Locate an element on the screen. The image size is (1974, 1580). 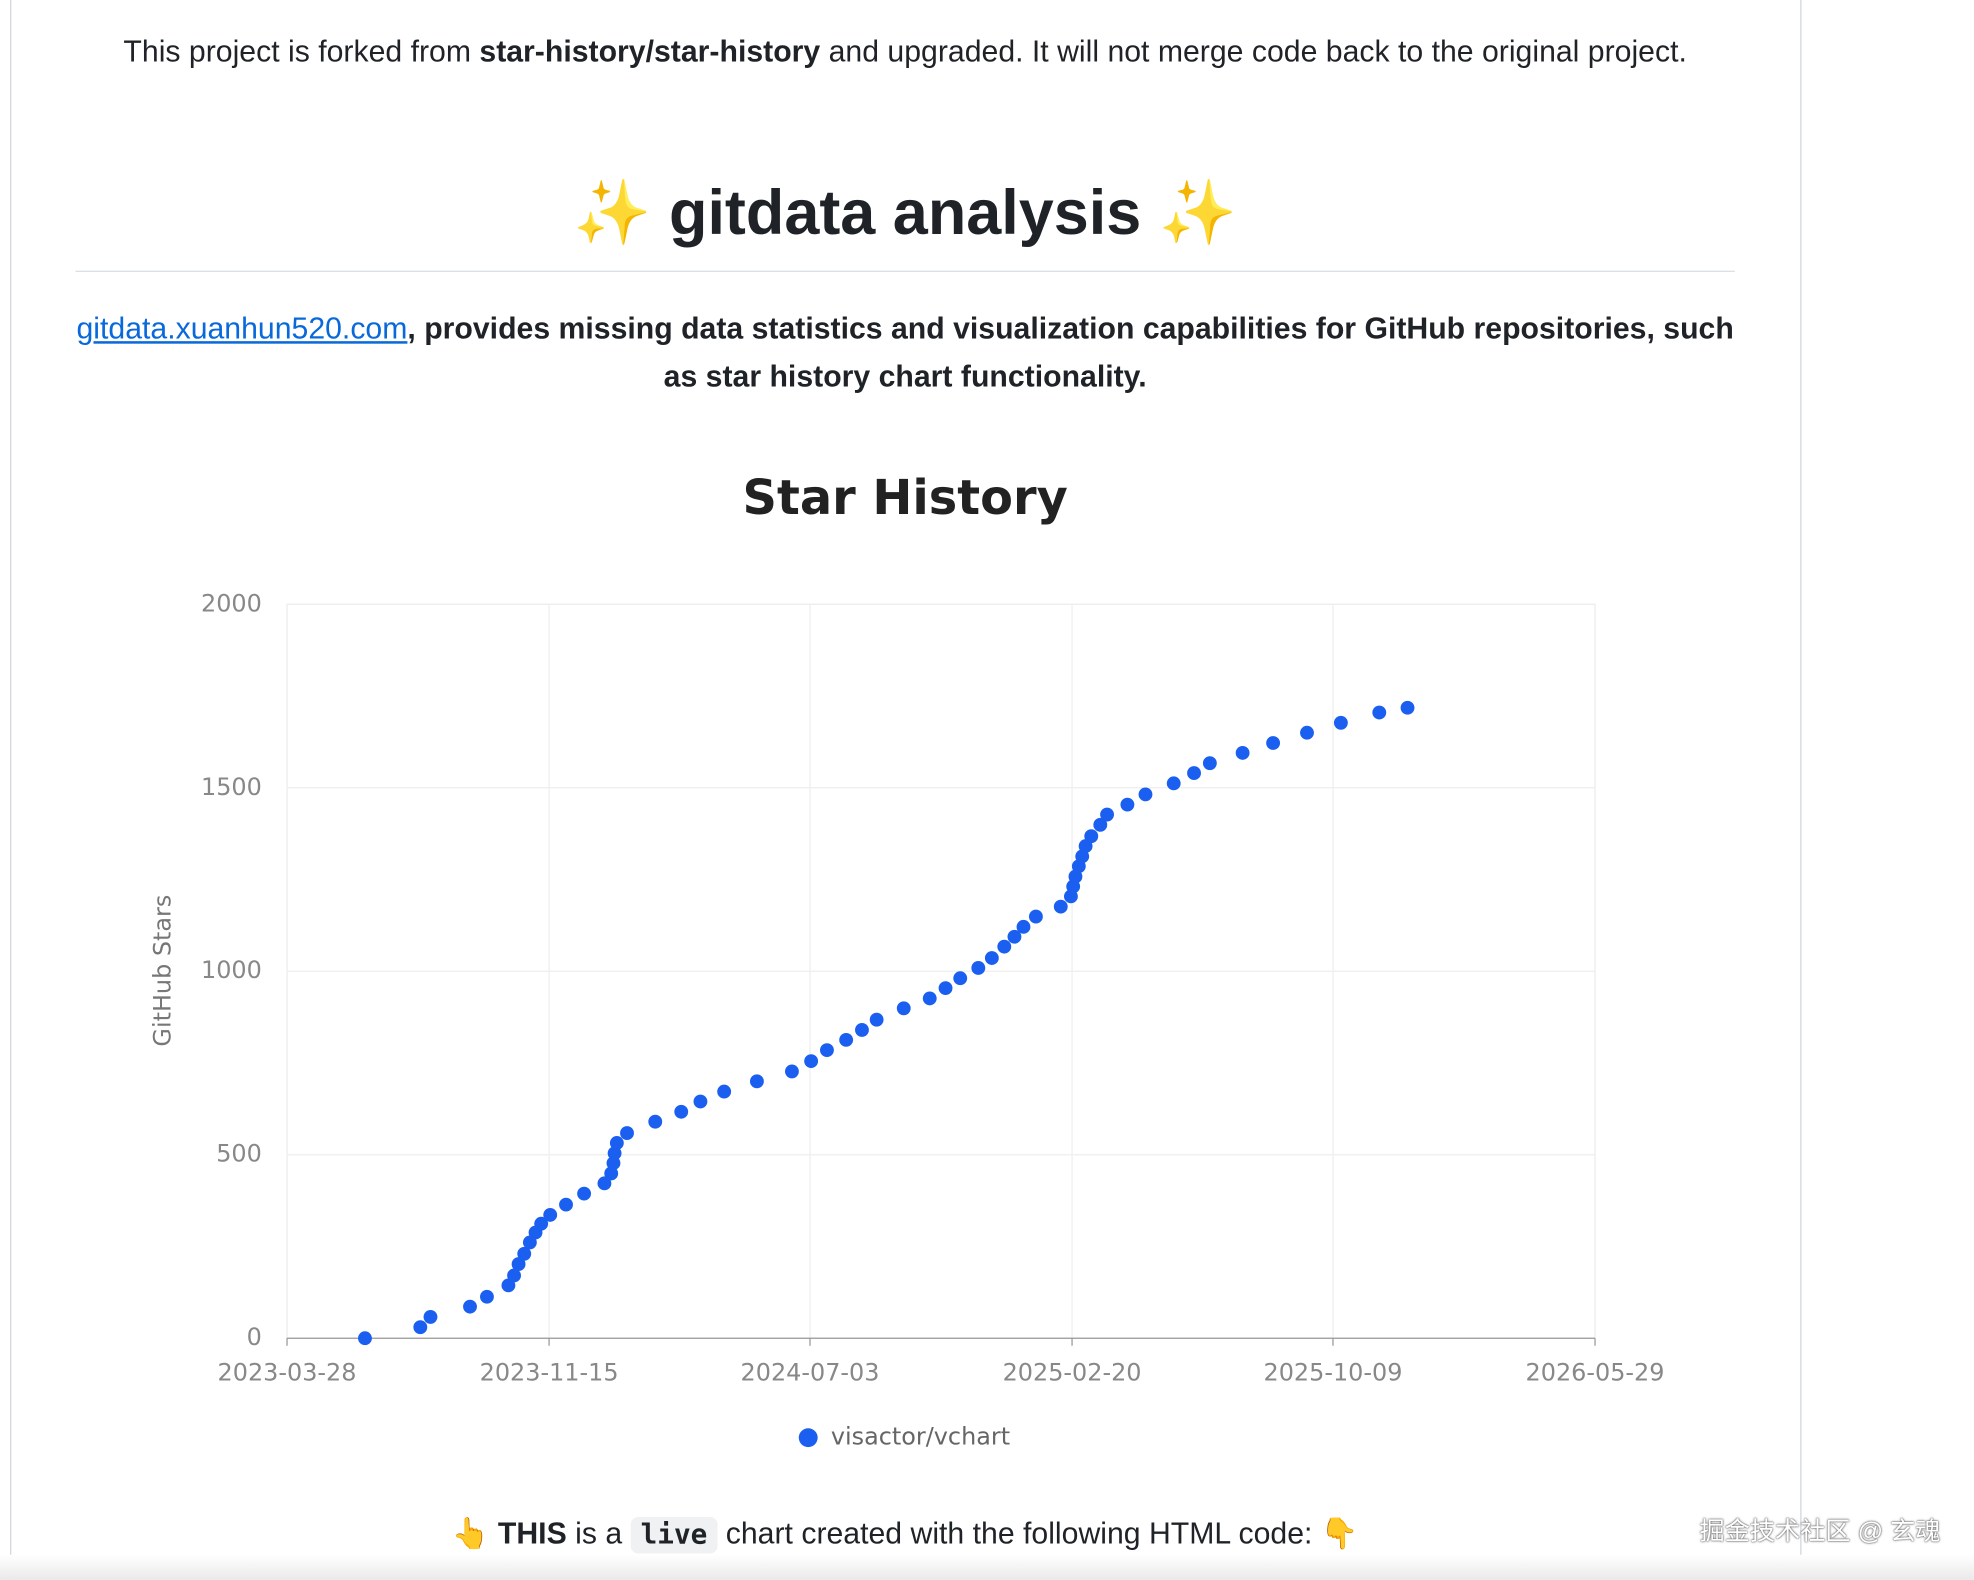
y-tick-label: 2000 is located at coordinates (231, 603).